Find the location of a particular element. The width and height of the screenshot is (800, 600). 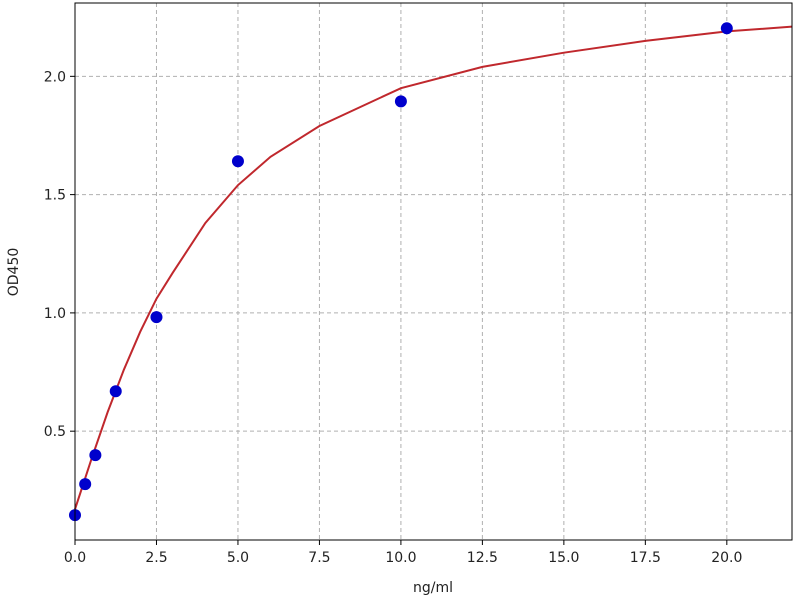

y-tick-label: 2.0 is located at coordinates (55, 77).